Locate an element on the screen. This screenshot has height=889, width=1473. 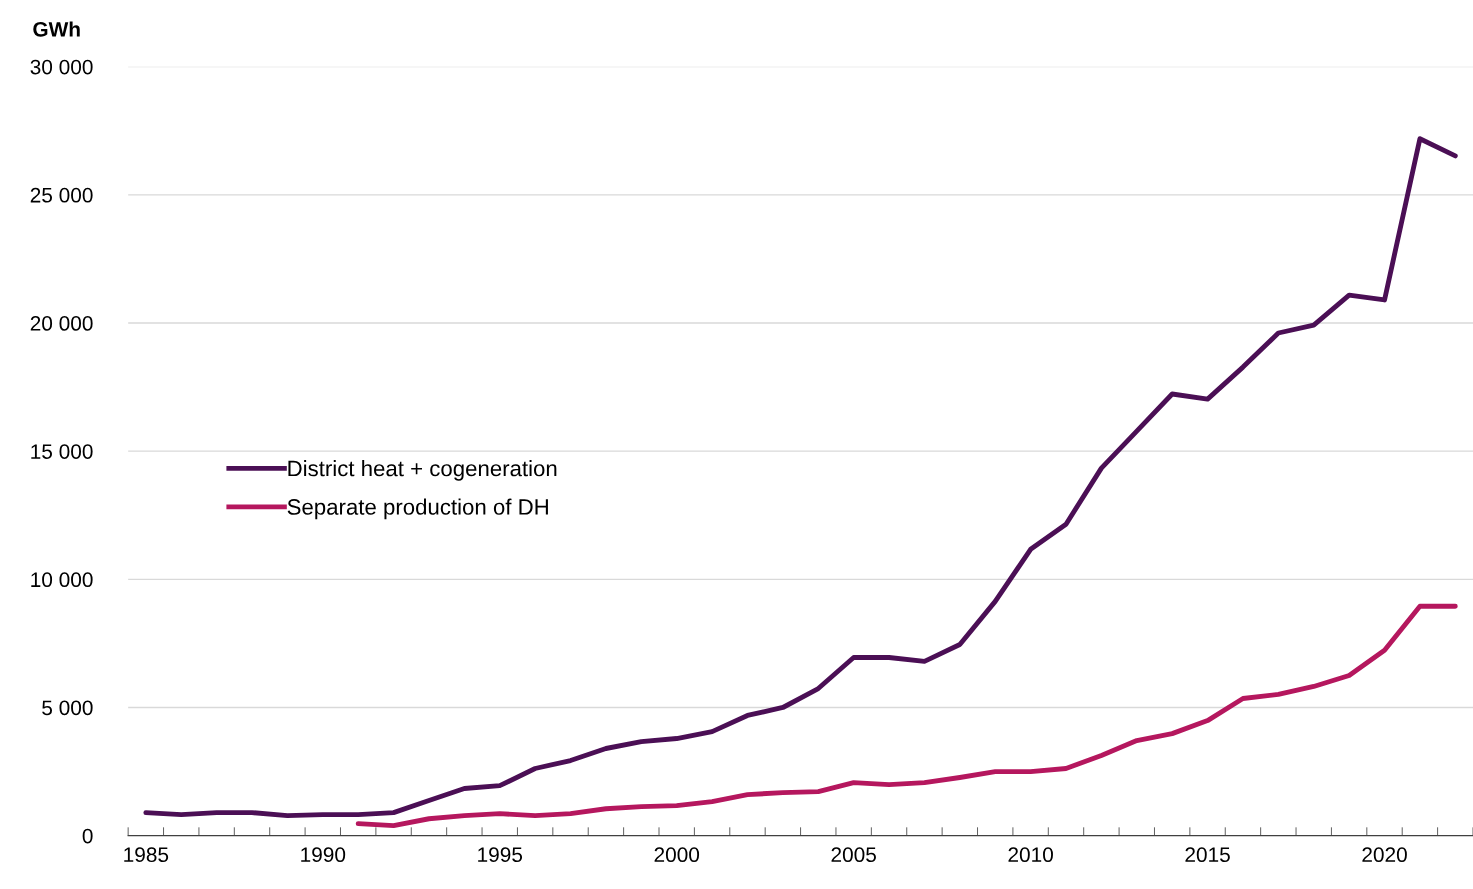
x-tick-label: 1985 is located at coordinates (146, 855).